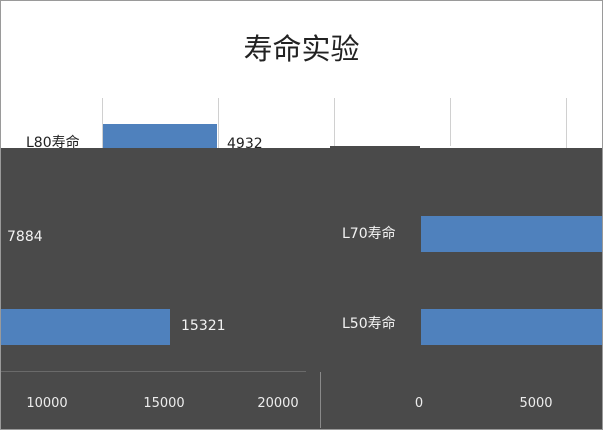 The image size is (603, 430). I want to click on value-label-l50: 15321, so click(203, 326).